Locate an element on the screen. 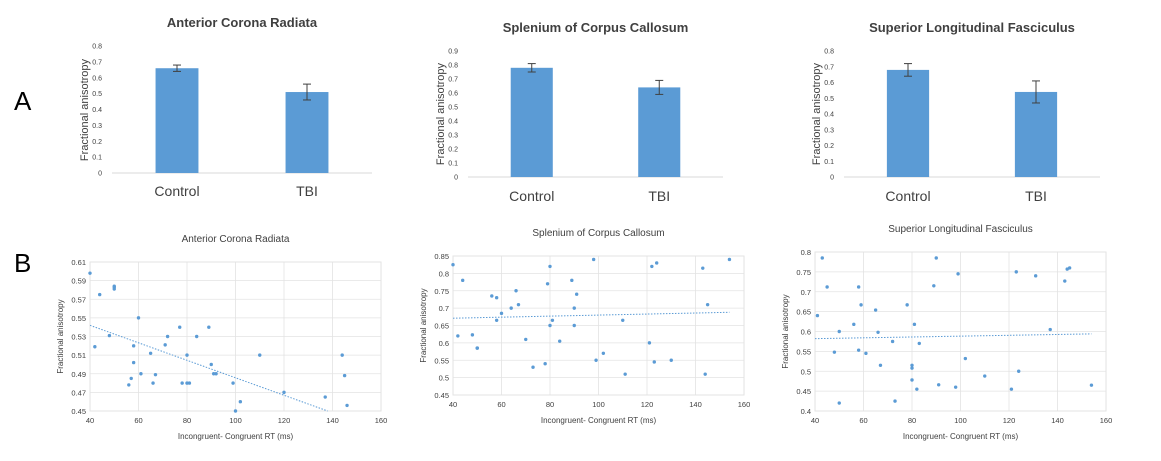 The width and height of the screenshot is (1161, 461). panel-label-b: B is located at coordinates (23, 263).